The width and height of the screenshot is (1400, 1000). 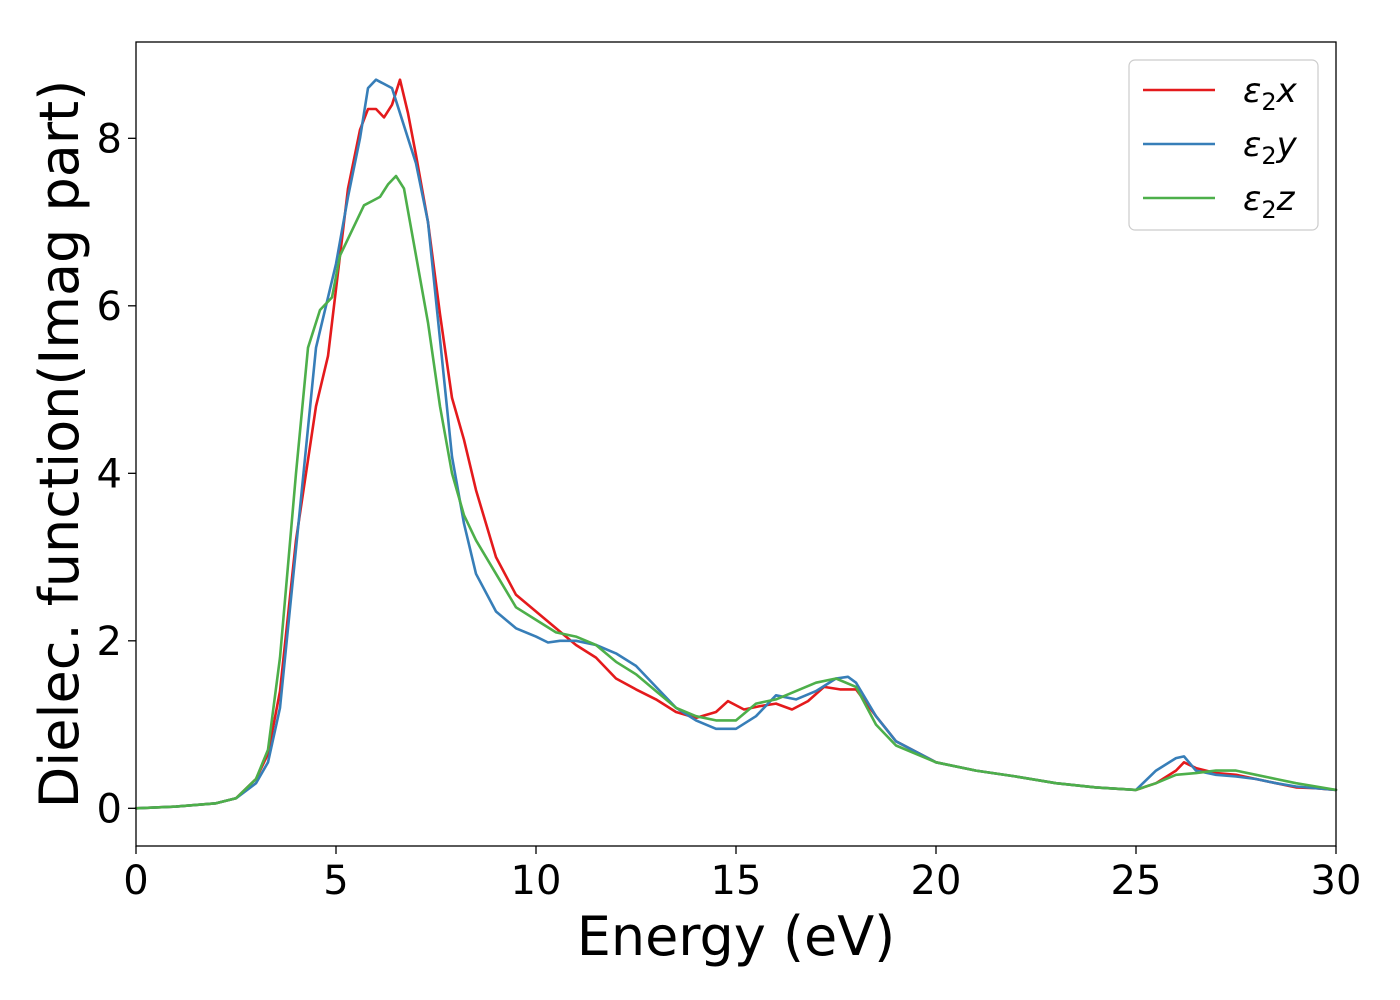 What do you see at coordinates (736, 936) in the screenshot?
I see `x-axis-label: Energy (eV)` at bounding box center [736, 936].